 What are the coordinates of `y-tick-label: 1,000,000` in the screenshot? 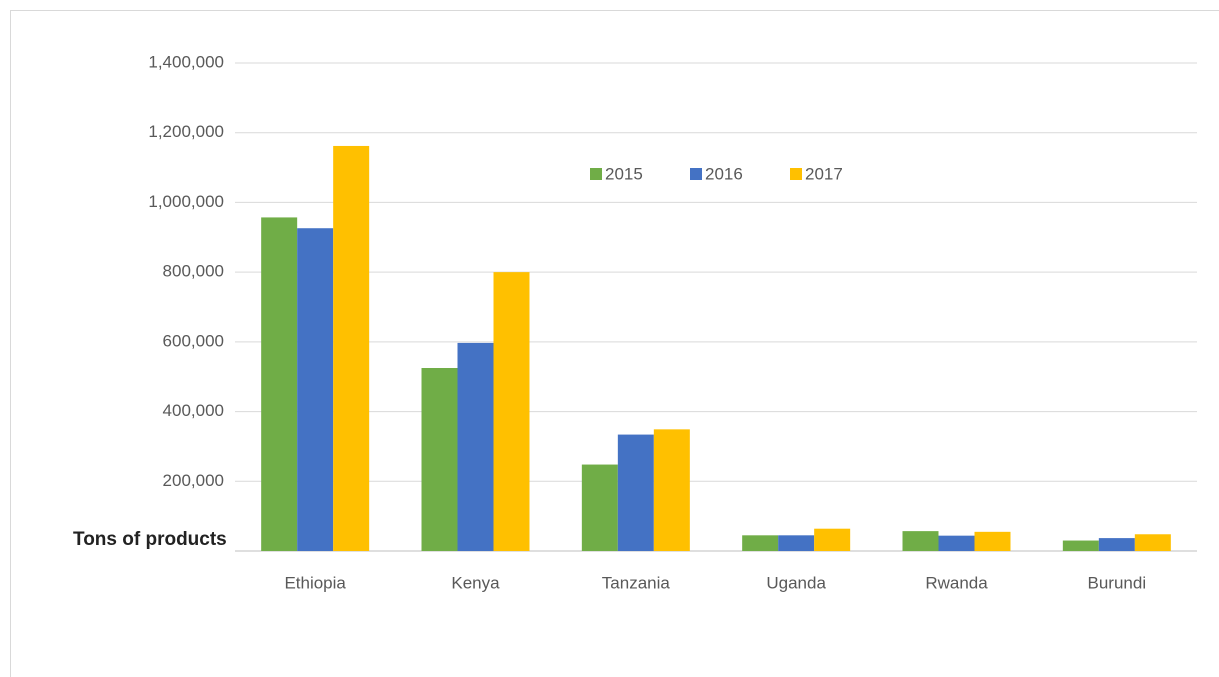 It's located at (186, 201).